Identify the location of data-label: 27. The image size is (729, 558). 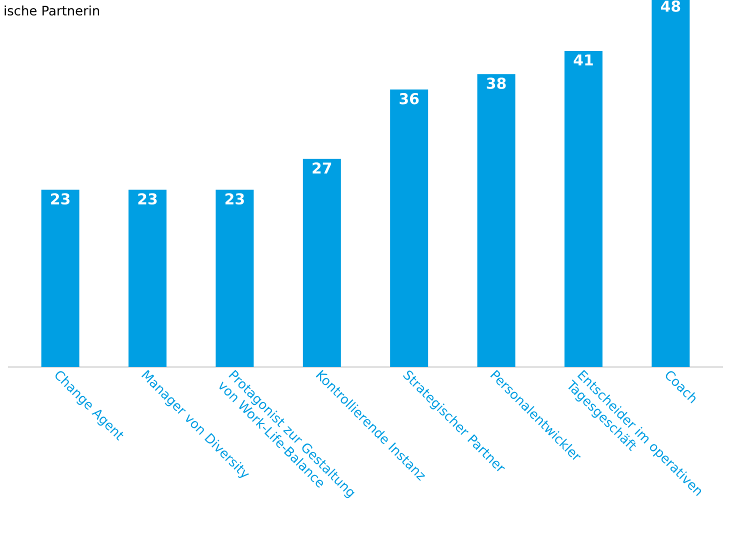
(322, 168).